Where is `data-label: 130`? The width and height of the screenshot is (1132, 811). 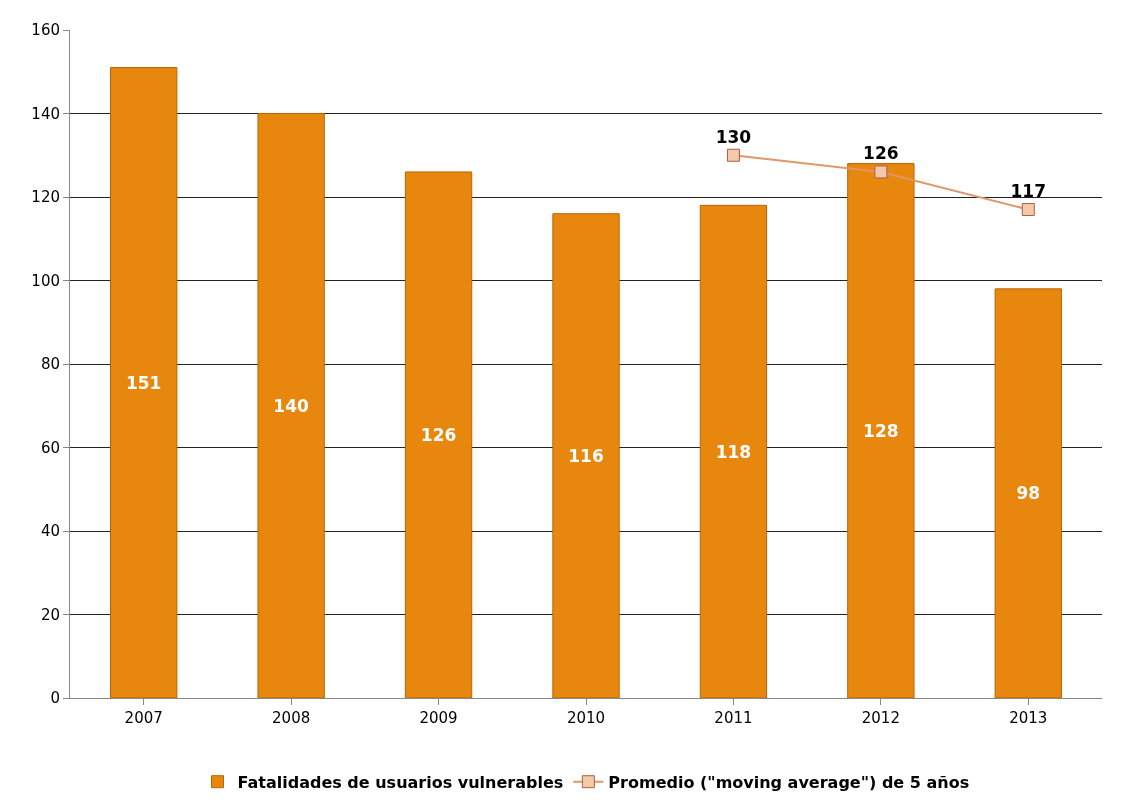
data-label: 130 is located at coordinates (733, 136).